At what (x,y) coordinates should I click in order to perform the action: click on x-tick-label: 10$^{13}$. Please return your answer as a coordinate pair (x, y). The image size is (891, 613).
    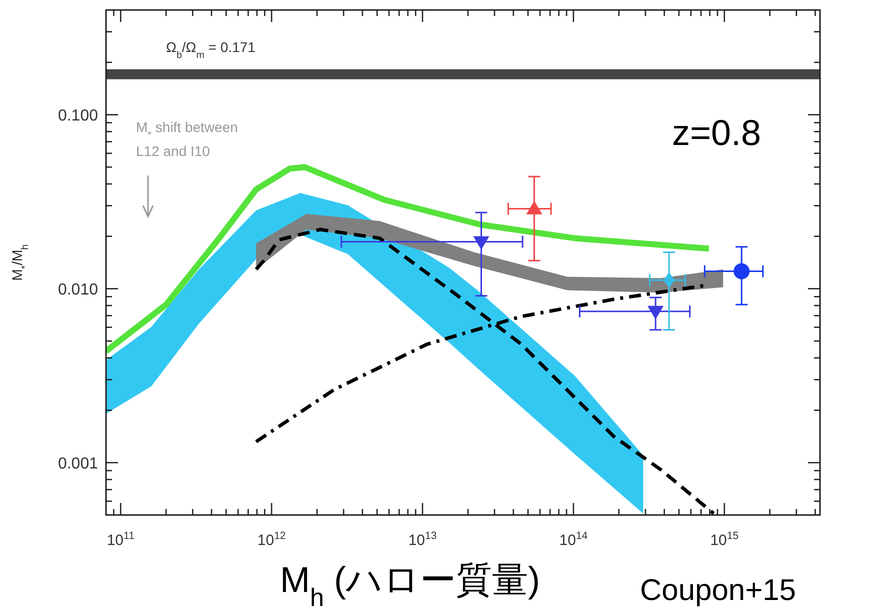
    Looking at the image, I should click on (422, 539).